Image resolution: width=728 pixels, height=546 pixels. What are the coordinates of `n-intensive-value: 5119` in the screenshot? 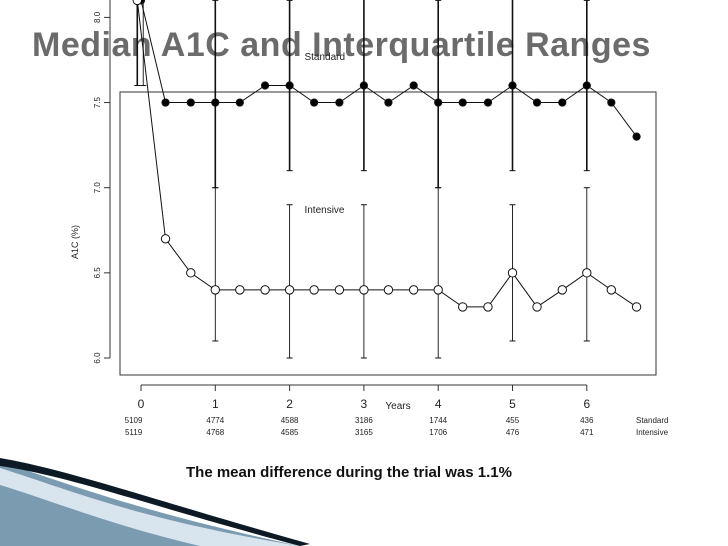 It's located at (134, 432).